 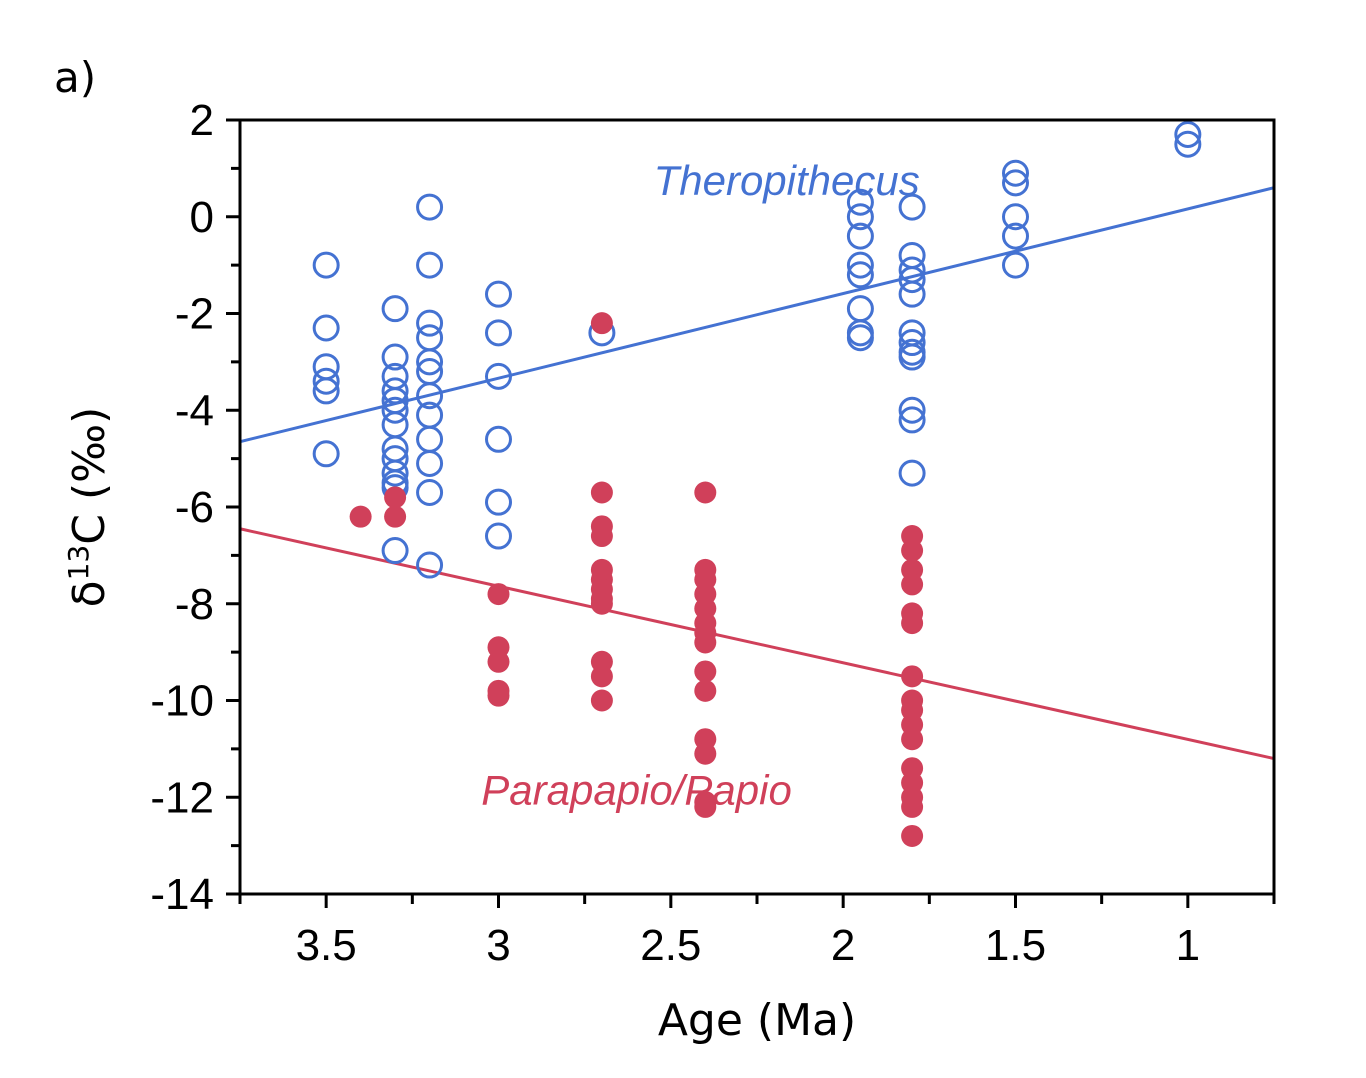 I want to click on y-axis-title-suffix: C (‰), so click(x=89, y=476).